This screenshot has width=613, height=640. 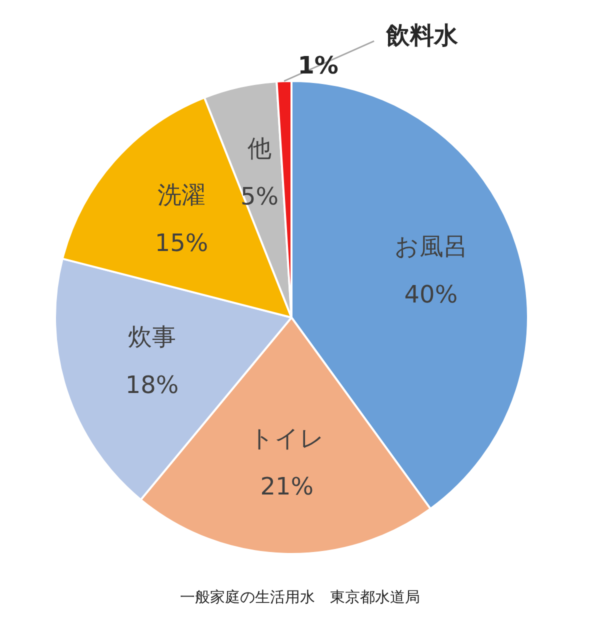 I want to click on data-label: 1%, so click(x=318, y=65).